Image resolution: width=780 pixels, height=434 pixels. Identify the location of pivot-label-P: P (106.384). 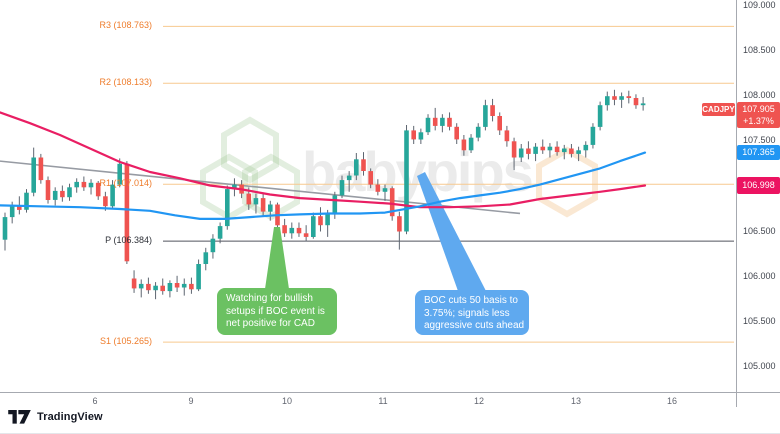
(128, 240).